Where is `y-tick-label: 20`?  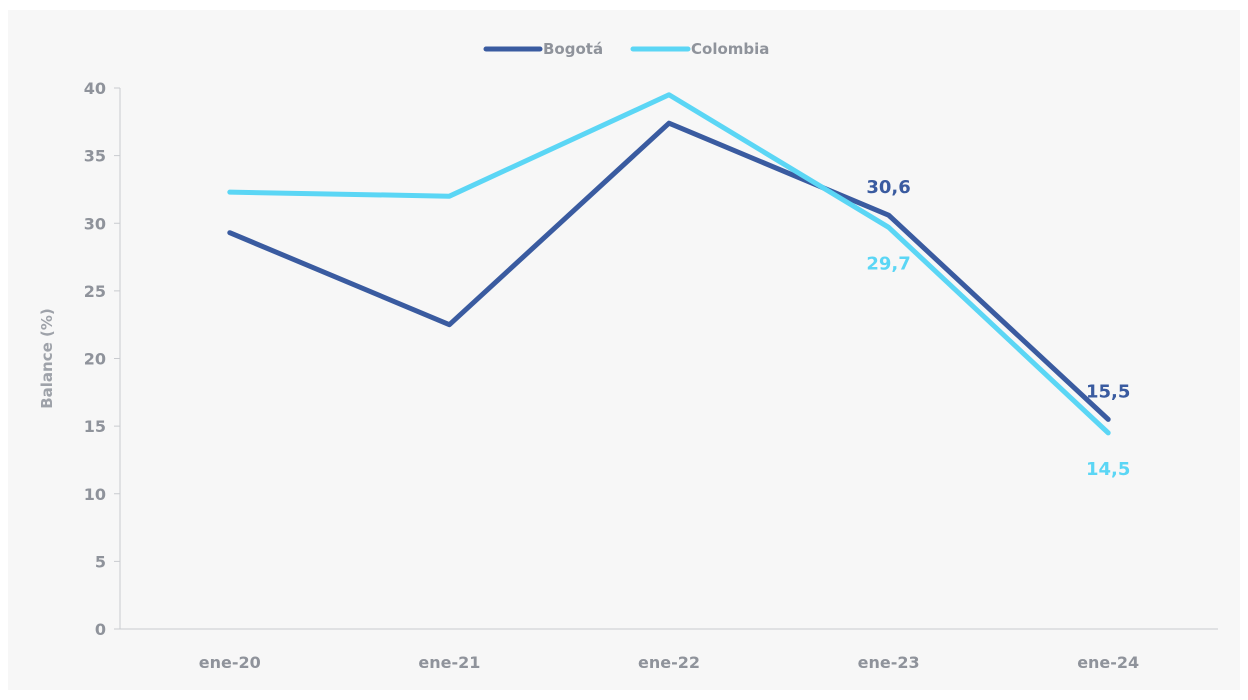
y-tick-label: 20 is located at coordinates (95, 359).